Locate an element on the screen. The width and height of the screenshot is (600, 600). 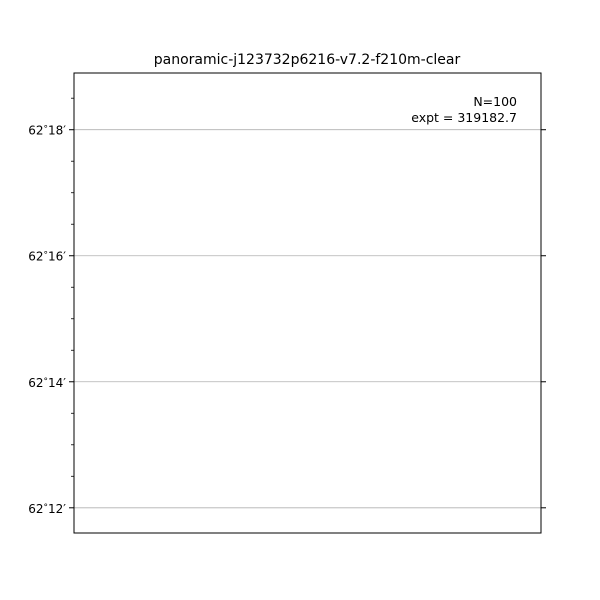
y-tick-label-1: 62°14′ is located at coordinates (47, 383).